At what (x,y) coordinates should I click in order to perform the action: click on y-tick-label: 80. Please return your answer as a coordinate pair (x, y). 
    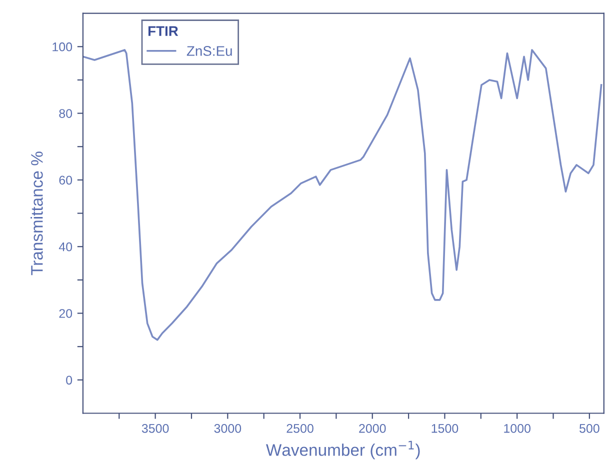
    Looking at the image, I should click on (65, 113).